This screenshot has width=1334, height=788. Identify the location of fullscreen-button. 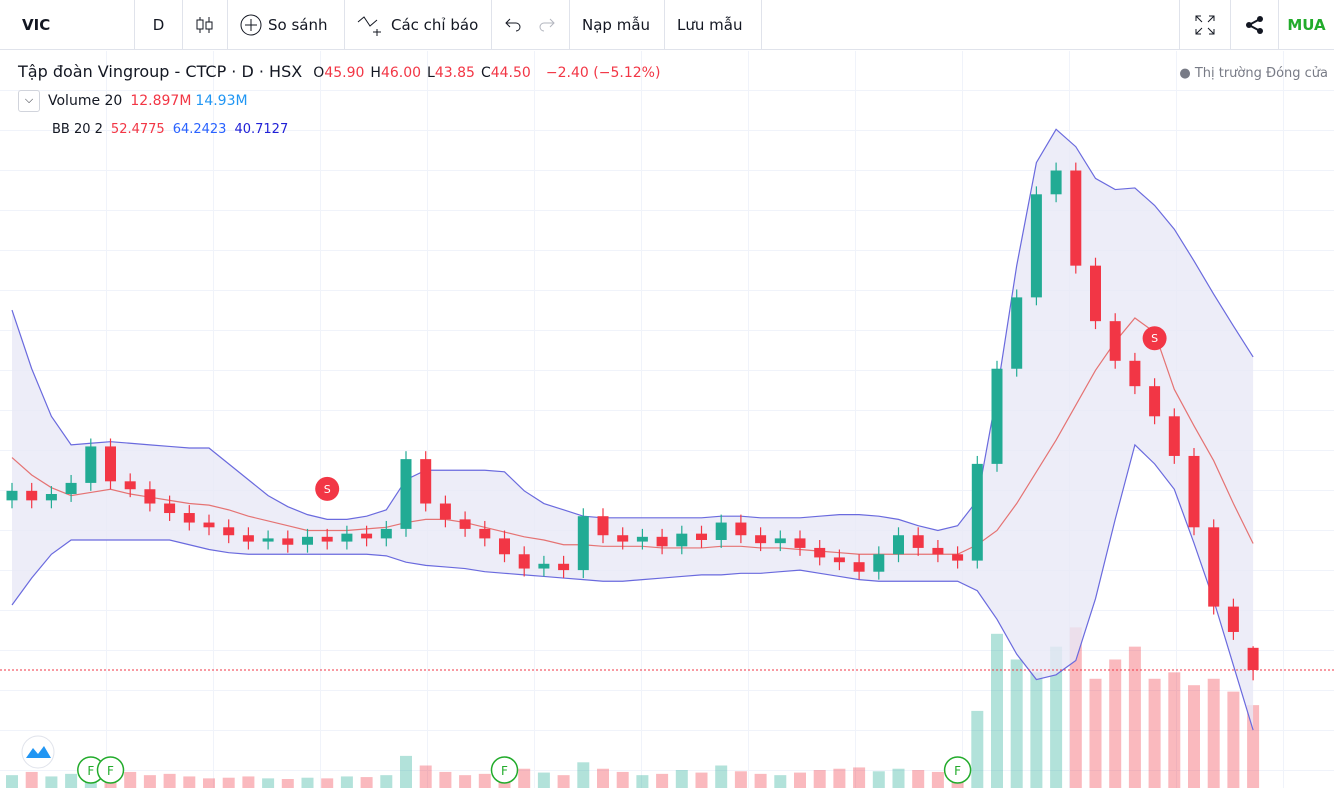
(1205, 25).